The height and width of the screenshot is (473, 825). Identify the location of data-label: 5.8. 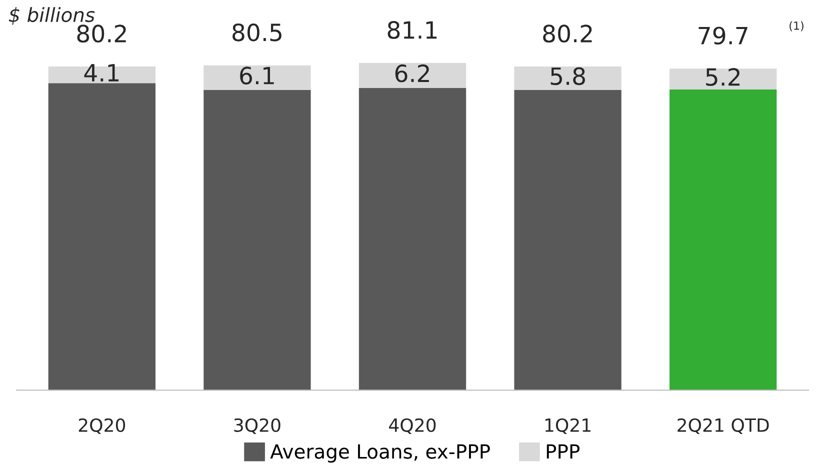
(567, 76).